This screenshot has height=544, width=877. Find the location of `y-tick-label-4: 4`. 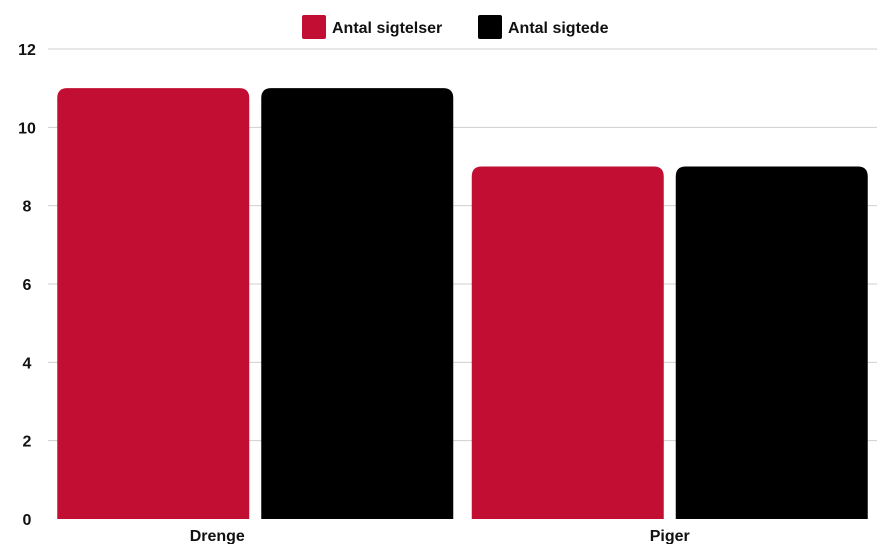

y-tick-label-4: 4 is located at coordinates (27, 363).